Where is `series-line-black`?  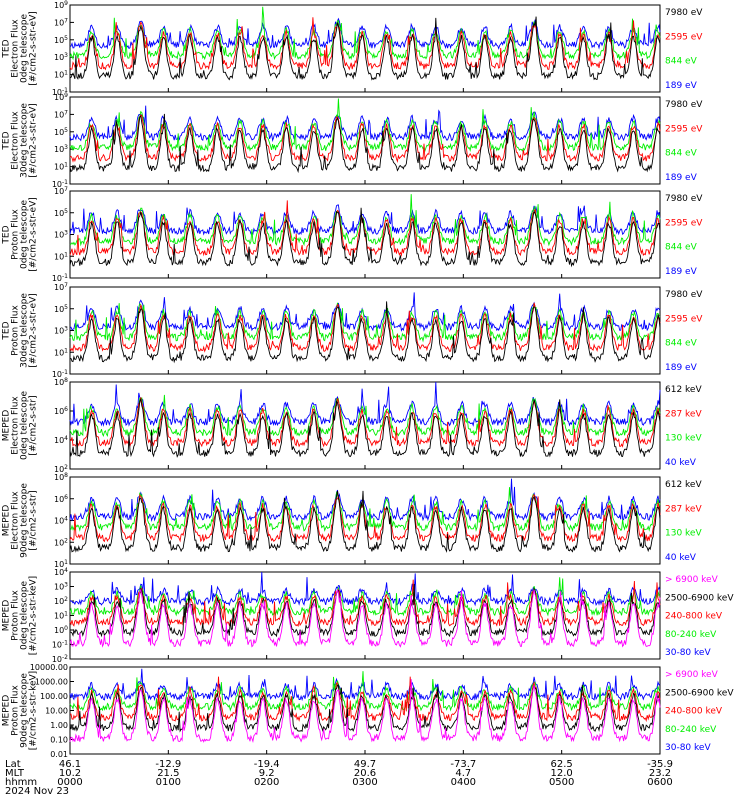 series-line-black is located at coordinates (365, 427).